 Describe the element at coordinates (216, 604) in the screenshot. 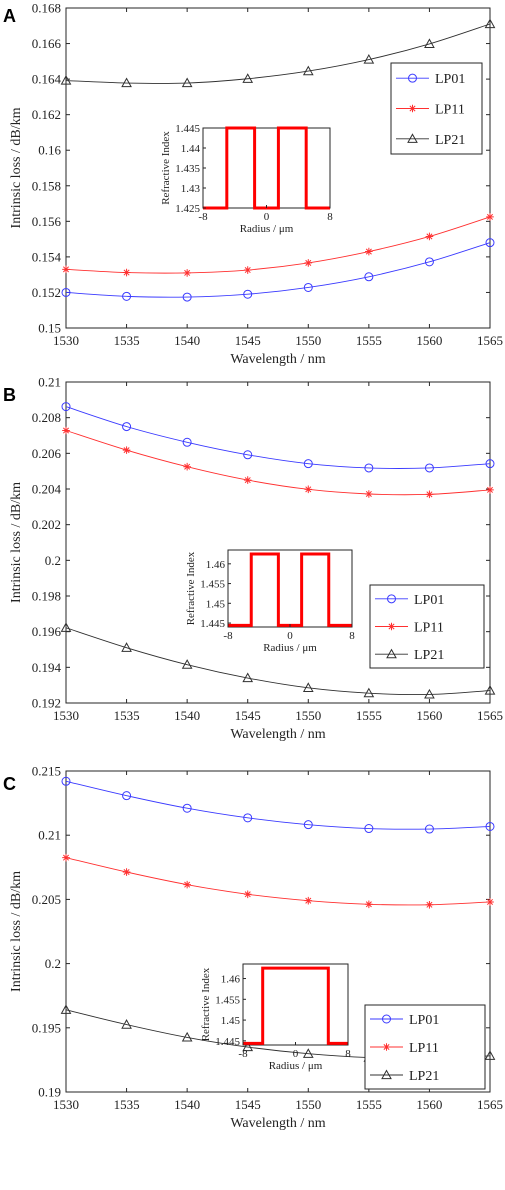

I see `inset-y-tick-label: 1.45` at that location.